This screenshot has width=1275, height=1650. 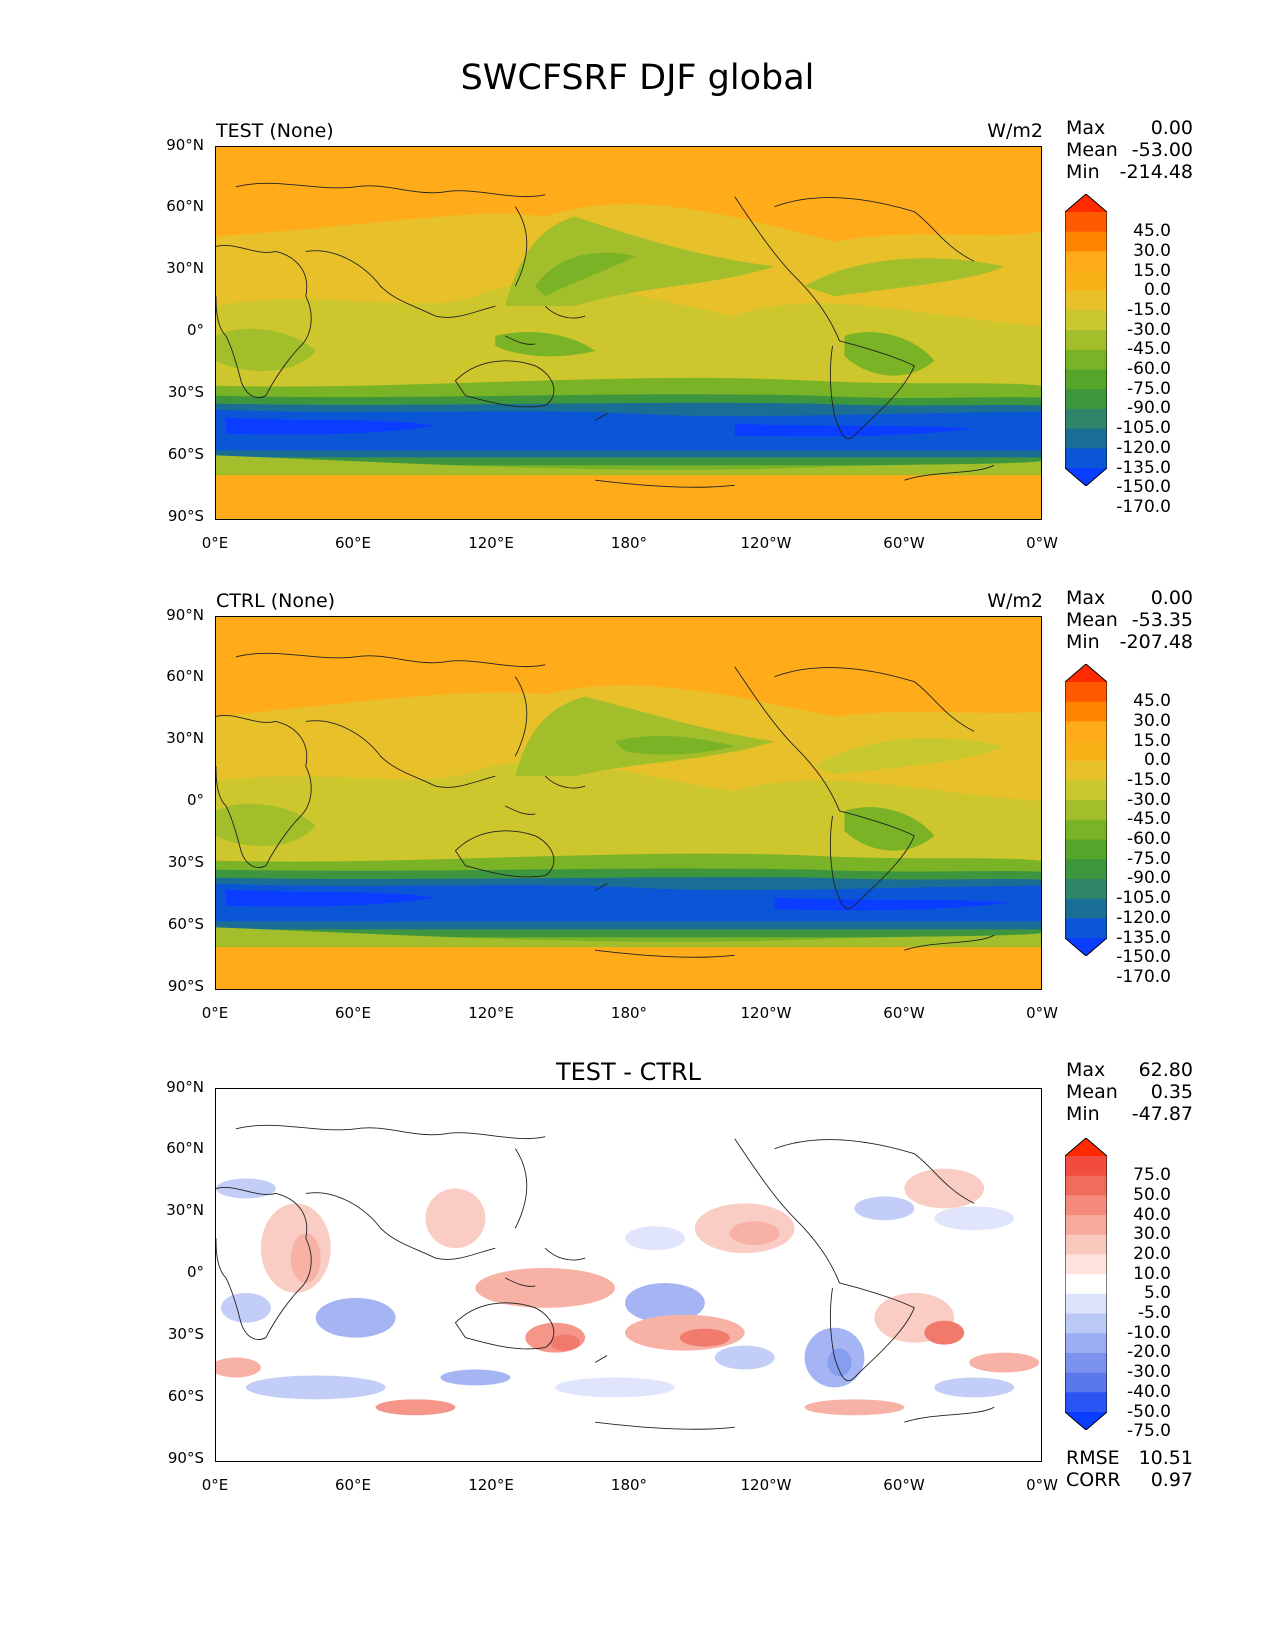 I want to click on stat-label: Max, so click(x=1086, y=1070).